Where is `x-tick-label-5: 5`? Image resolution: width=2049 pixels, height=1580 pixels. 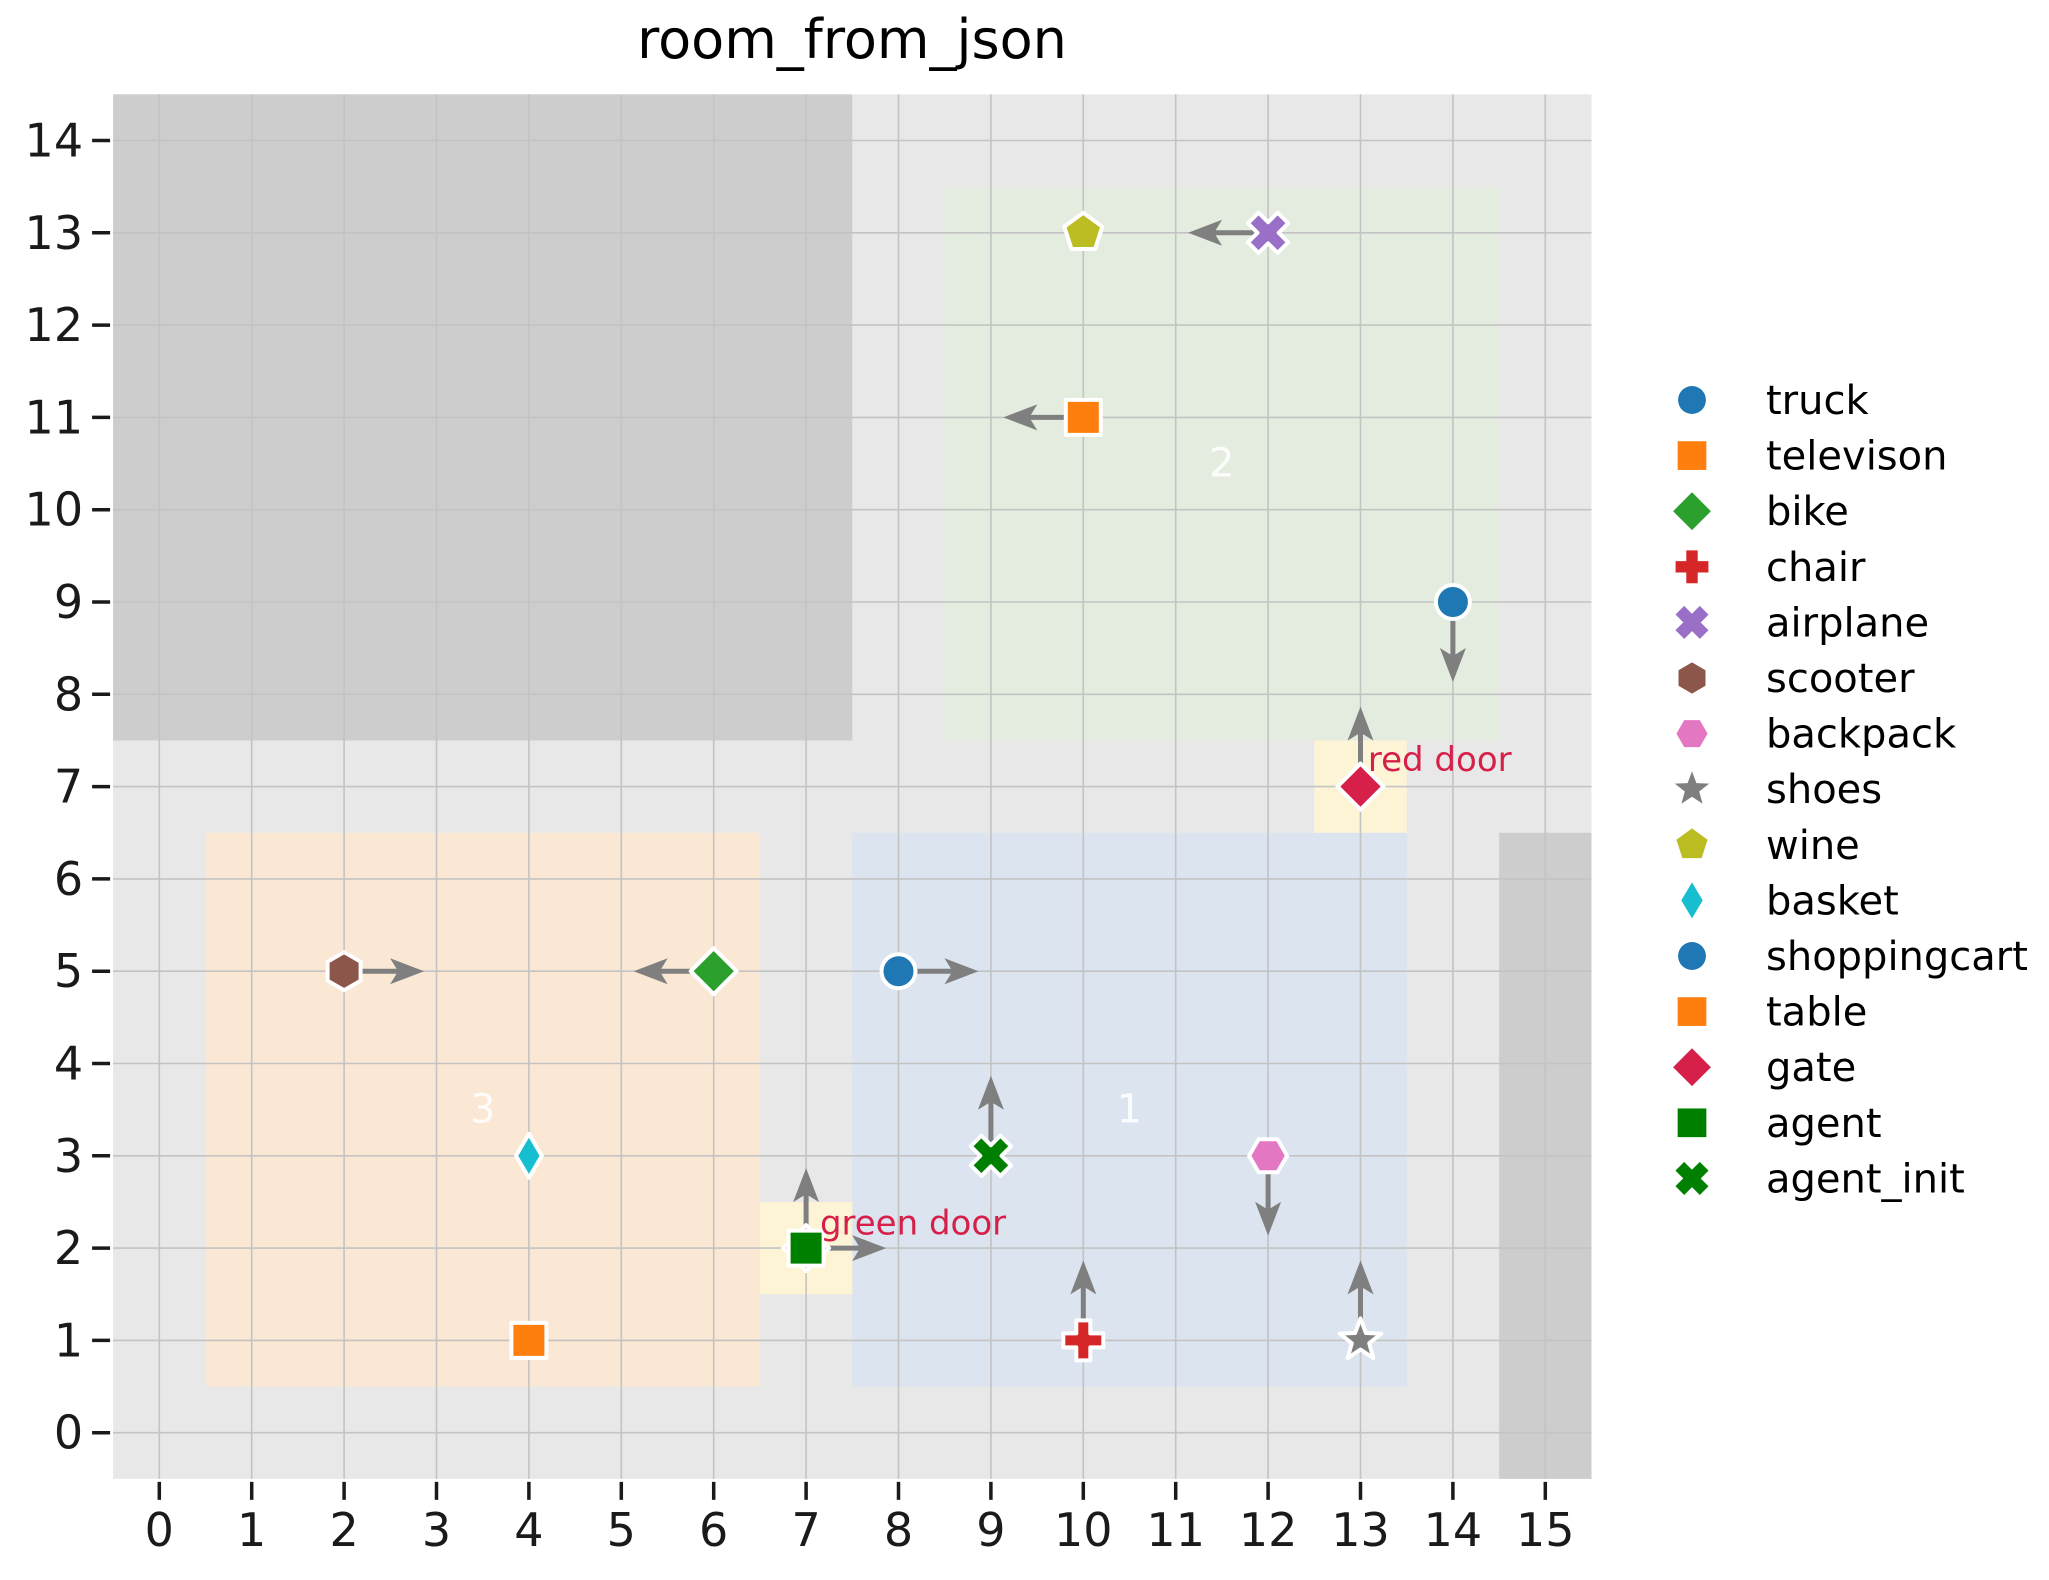
x-tick-label-5: 5 is located at coordinates (621, 1530).